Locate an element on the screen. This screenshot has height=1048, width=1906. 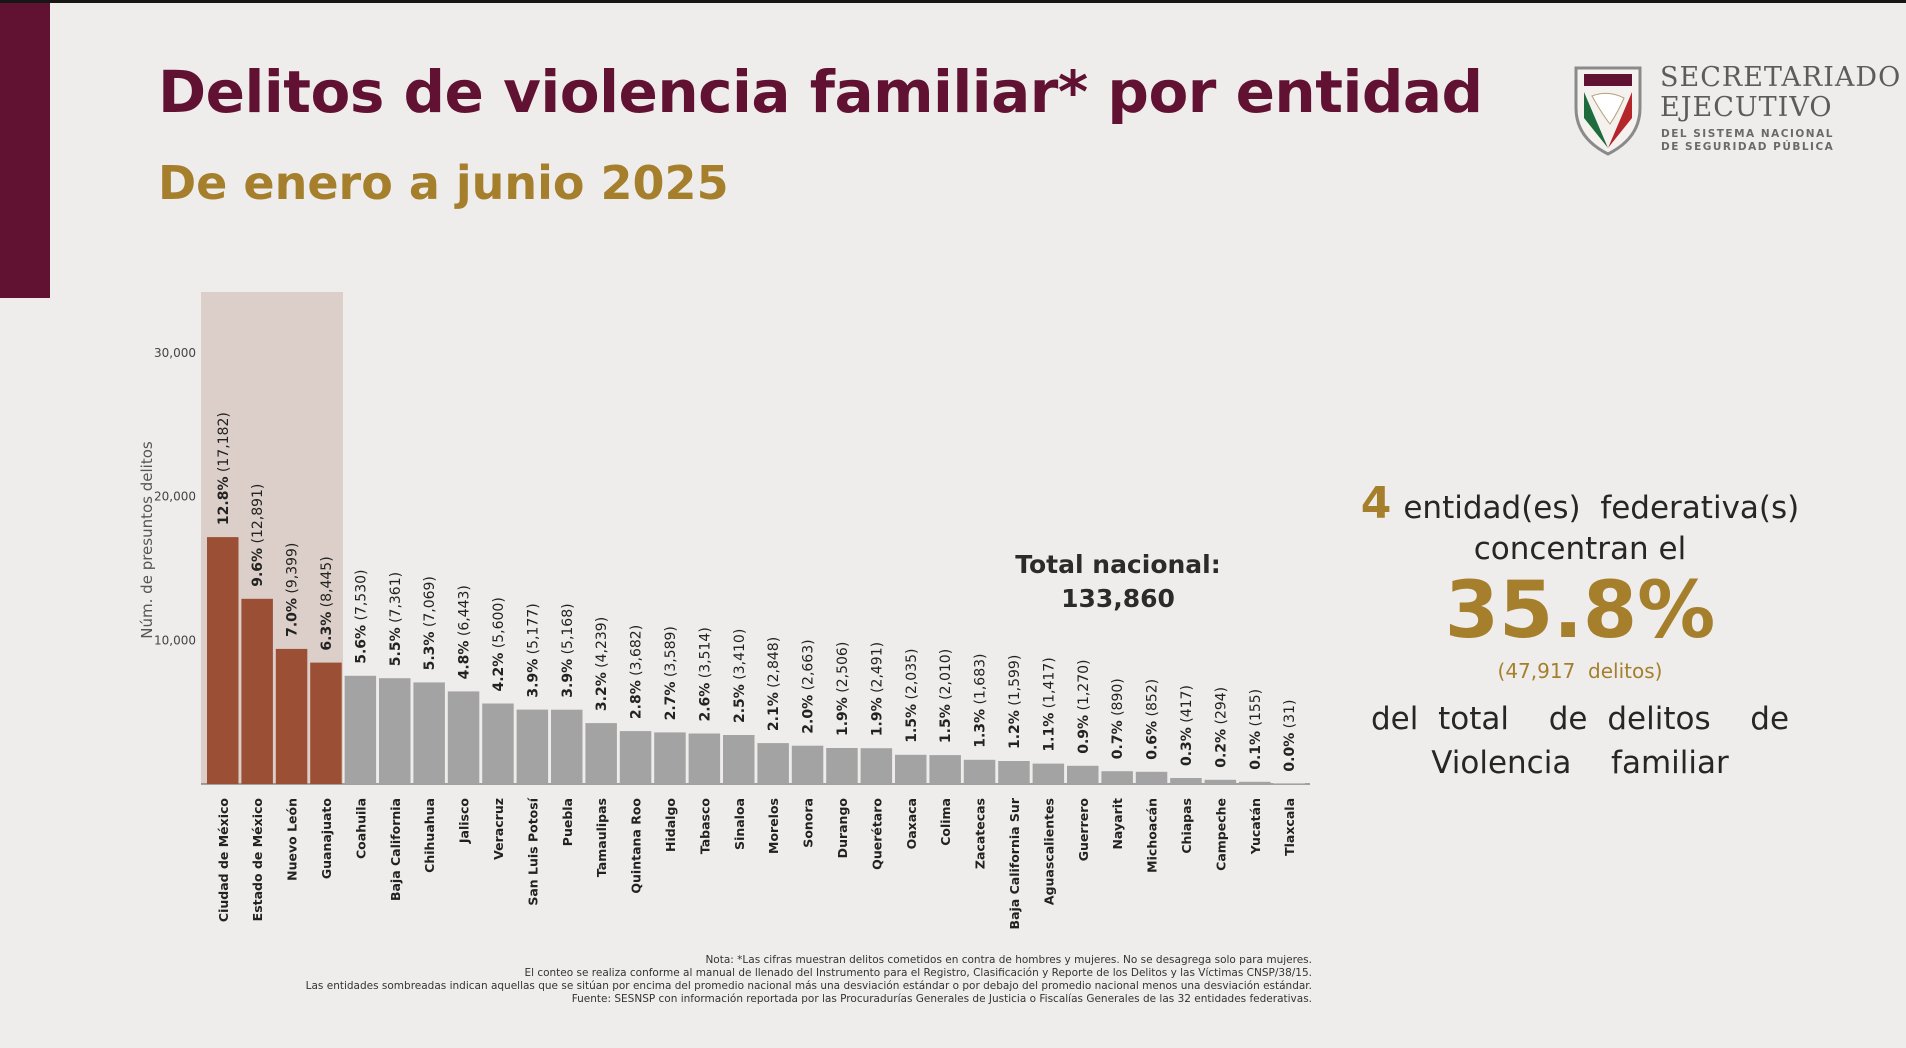
bar-percent-label: 2.5% is located at coordinates (740, 703).